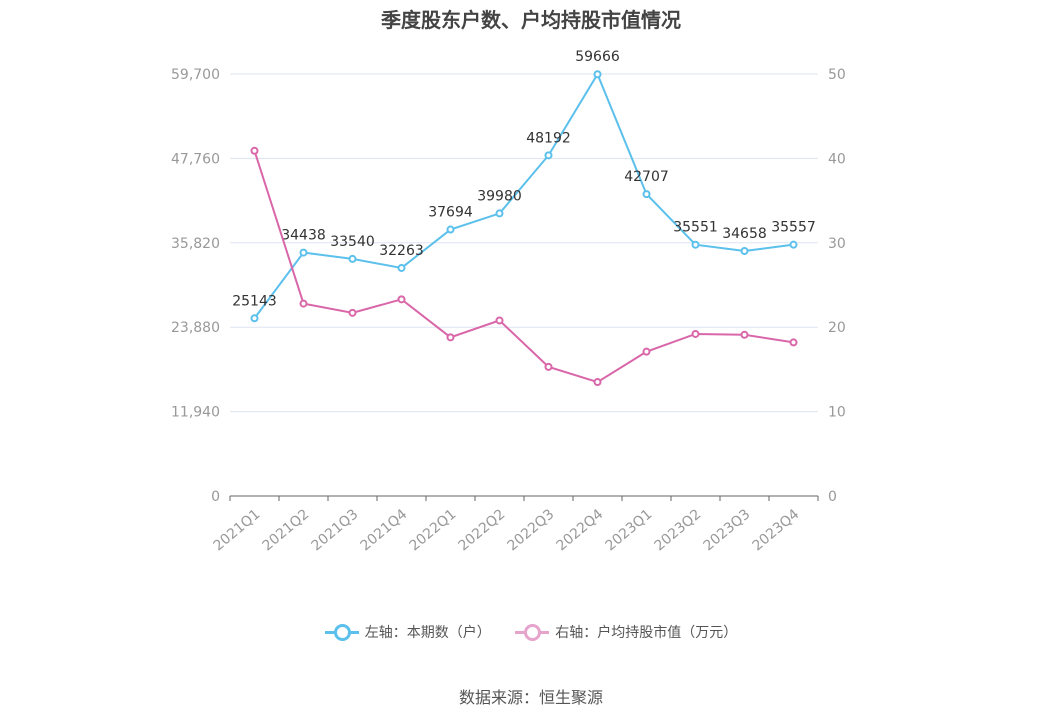 The width and height of the screenshot is (1062, 718). What do you see at coordinates (195, 75) in the screenshot?
I see `y-left-tick-label: 59,700` at bounding box center [195, 75].